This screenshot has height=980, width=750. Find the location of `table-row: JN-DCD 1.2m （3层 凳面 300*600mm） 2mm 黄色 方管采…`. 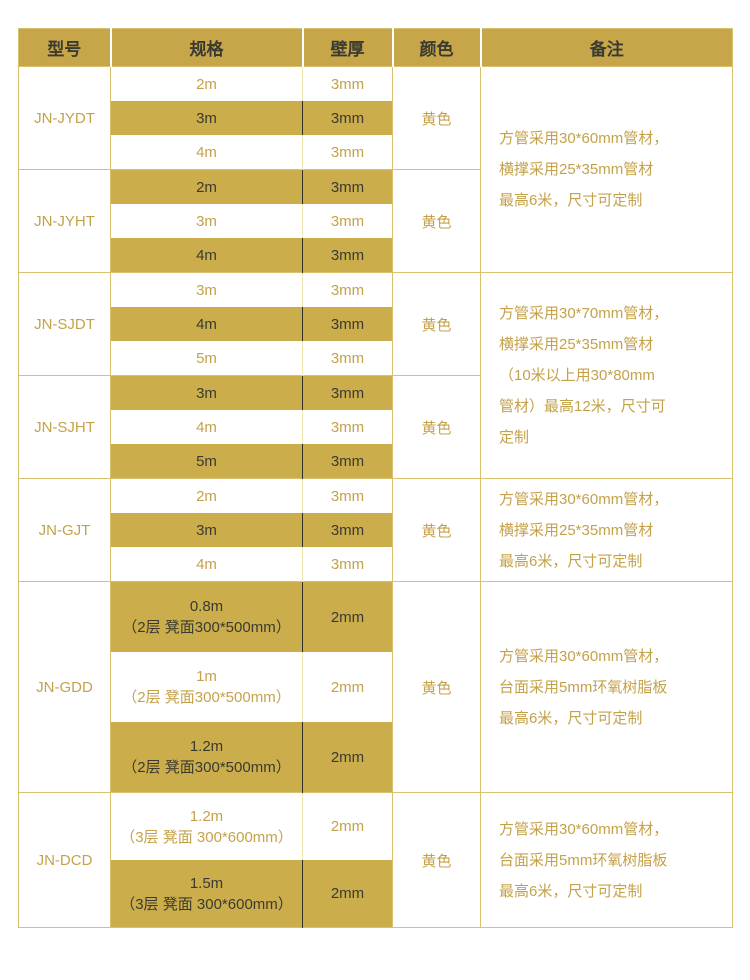

table-row: JN-DCD 1.2m （3层 凳面 300*600mm） 2mm 黄色 方管采… is located at coordinates (375, 860).